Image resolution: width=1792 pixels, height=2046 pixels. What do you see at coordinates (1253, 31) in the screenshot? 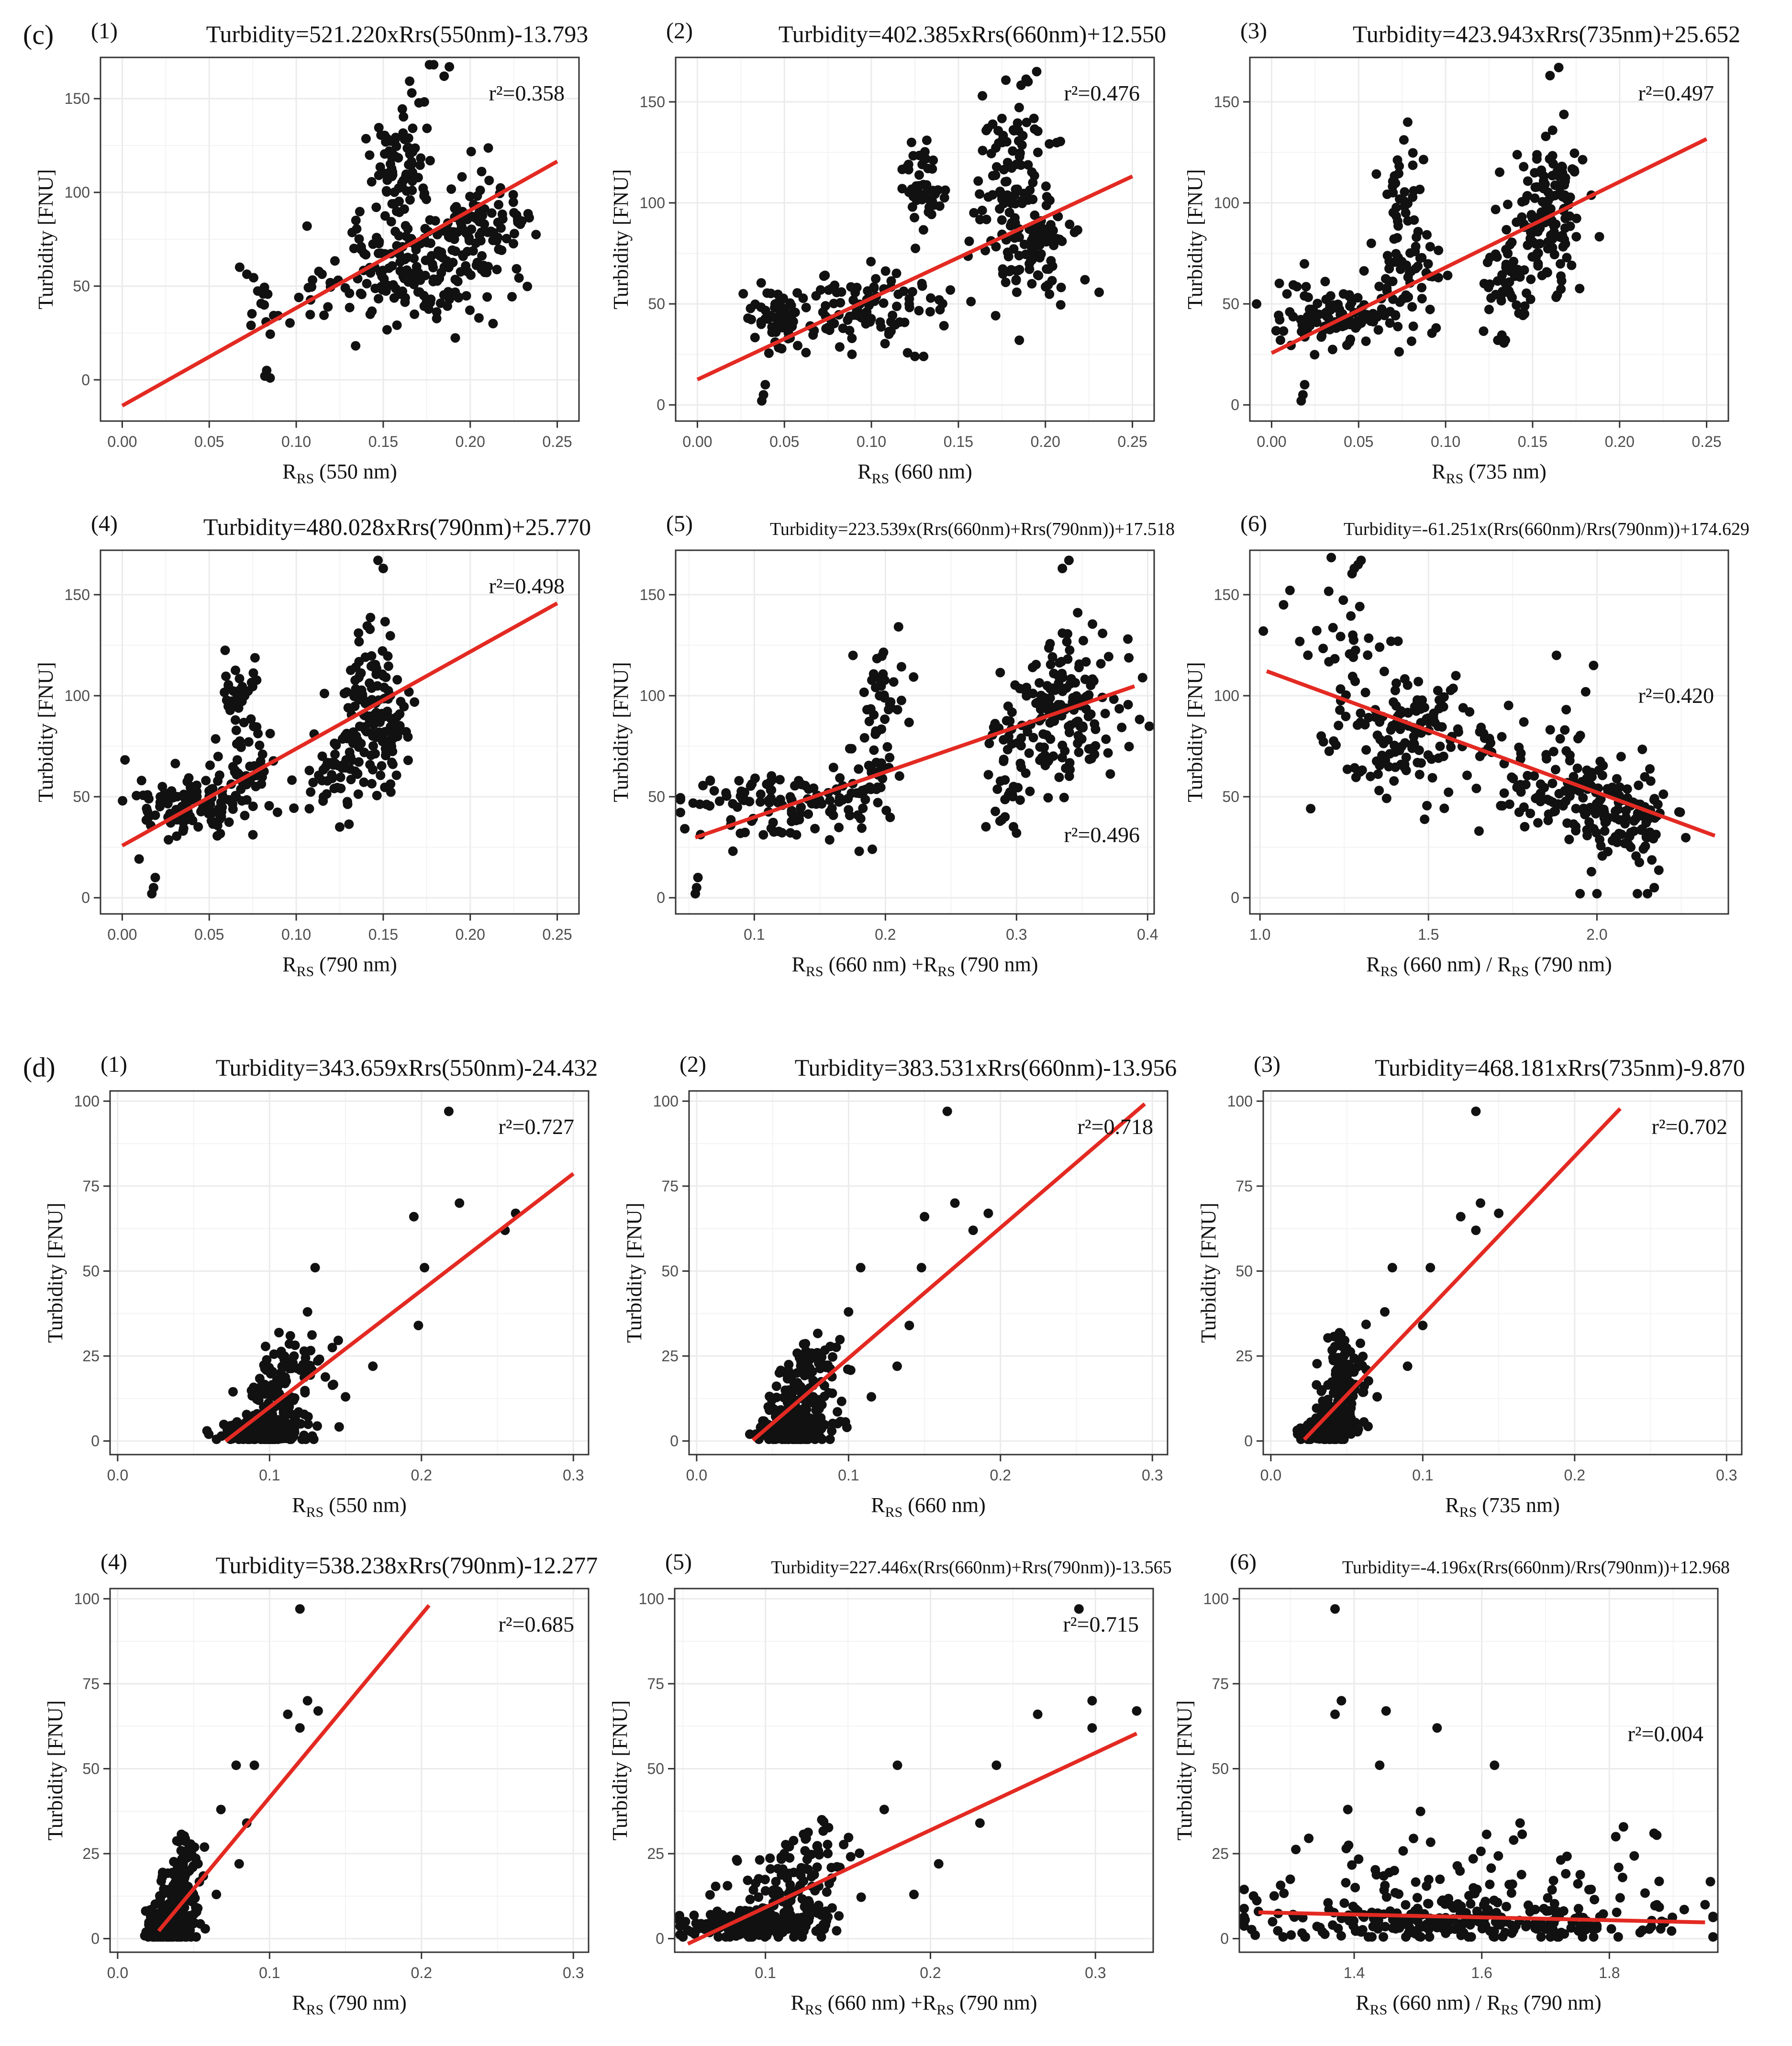
I see `panel-index: (3)` at bounding box center [1253, 31].